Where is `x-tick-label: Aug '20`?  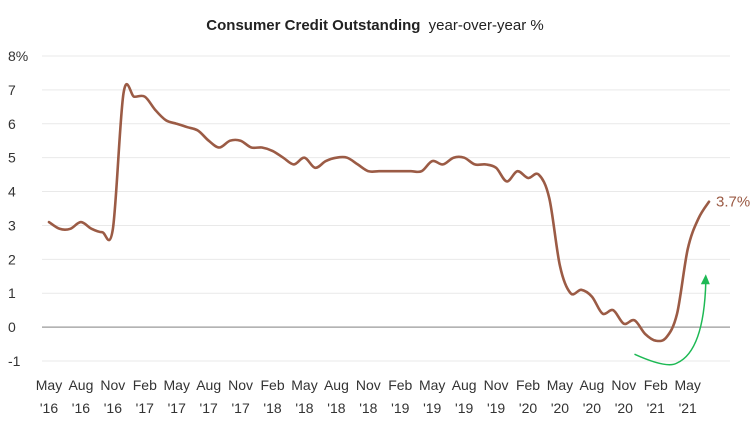
x-tick-label: Aug '20 is located at coordinates (591, 396).